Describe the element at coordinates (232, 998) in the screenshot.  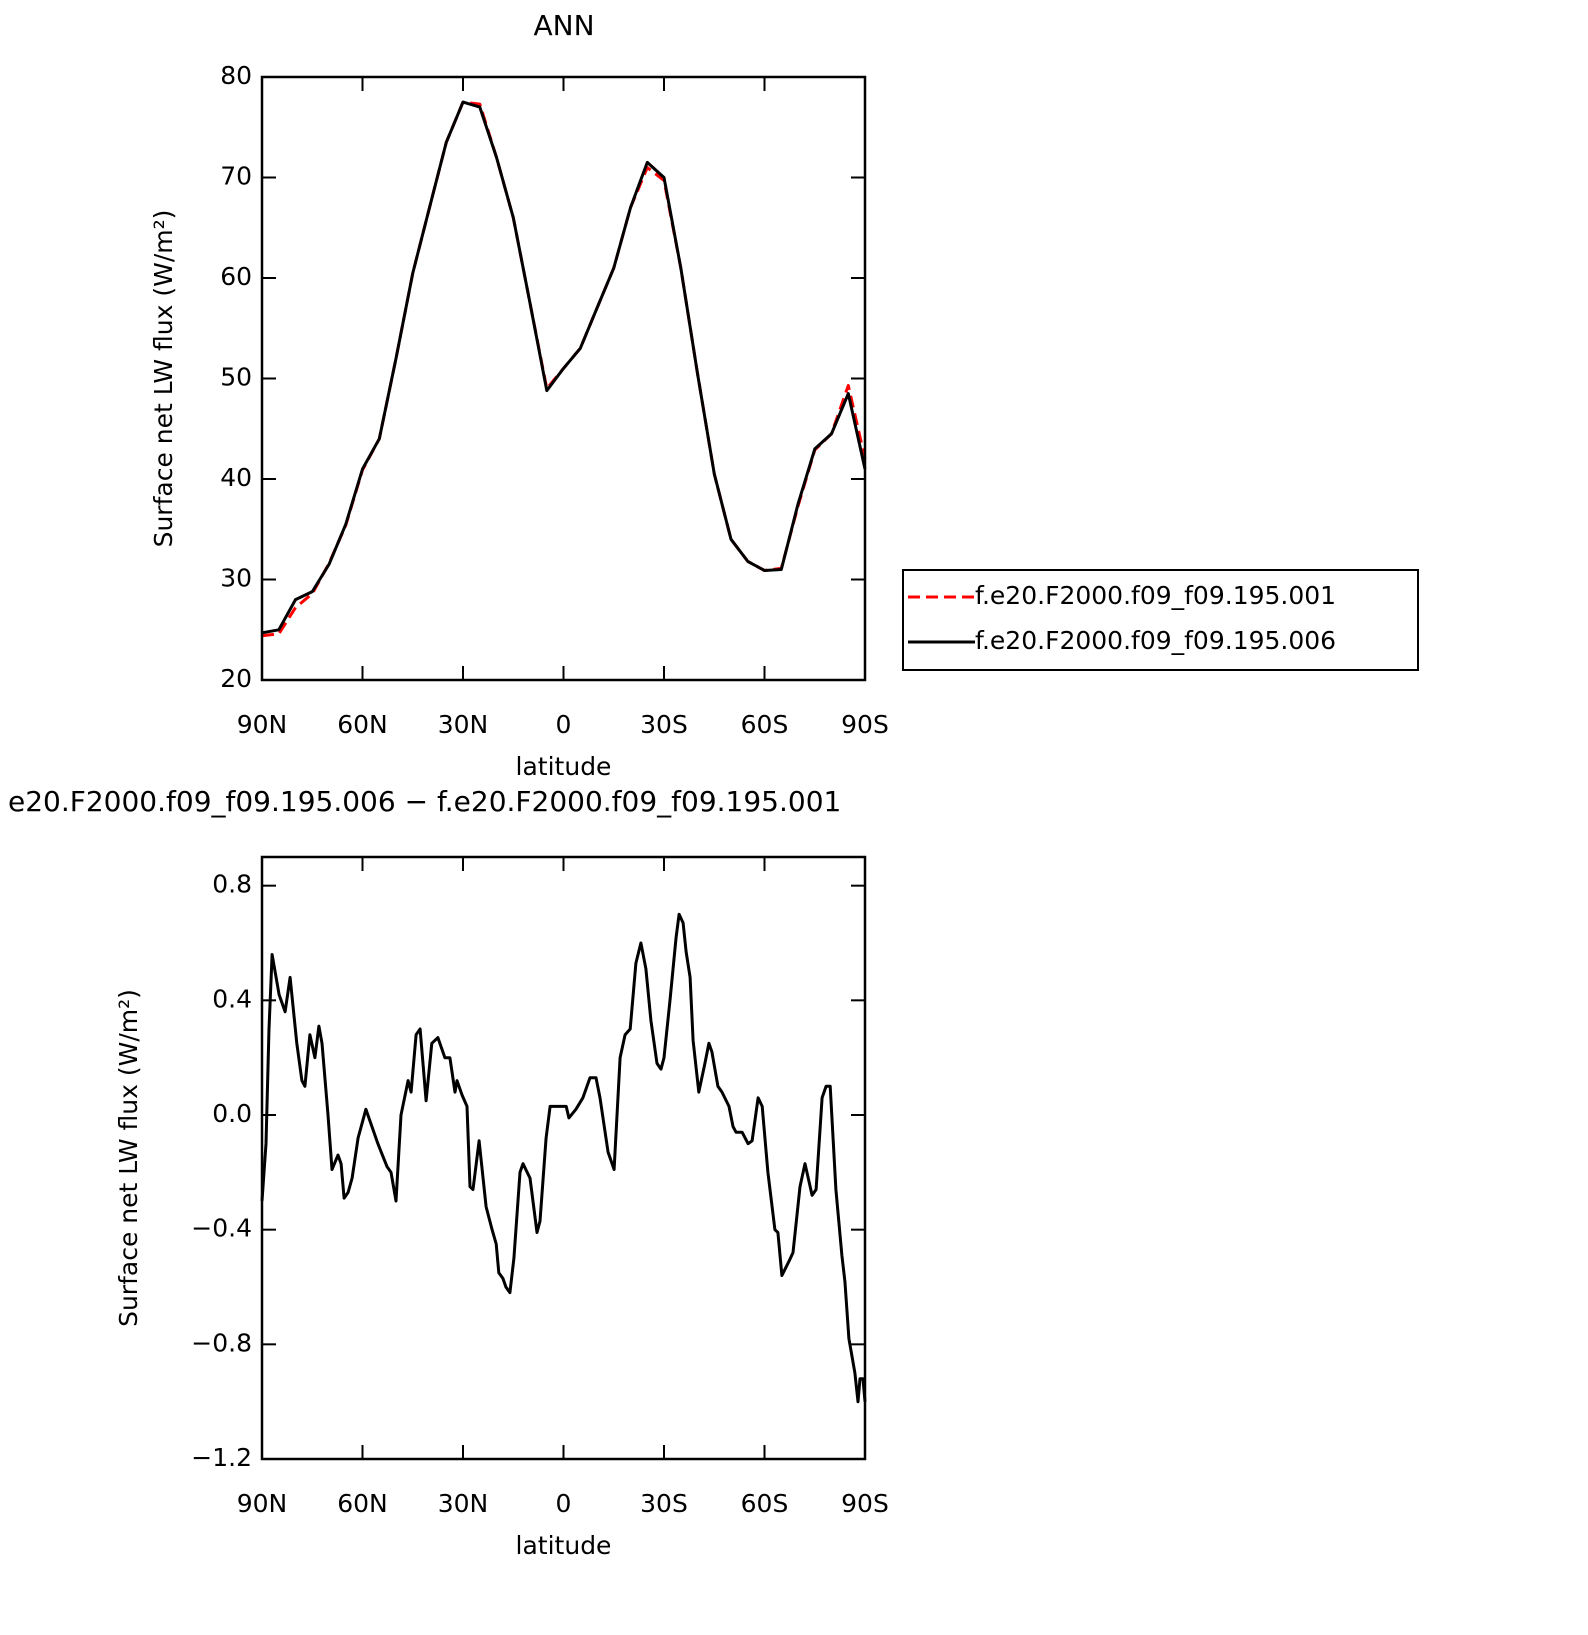
I see `y-tick-label: 0.4` at that location.